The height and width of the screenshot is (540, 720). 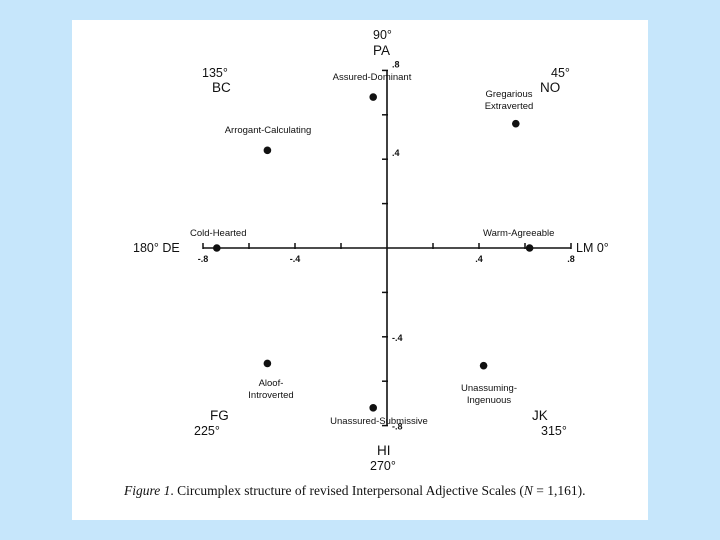 What do you see at coordinates (509, 94) in the screenshot?
I see `data-point-label: Gregarious` at bounding box center [509, 94].